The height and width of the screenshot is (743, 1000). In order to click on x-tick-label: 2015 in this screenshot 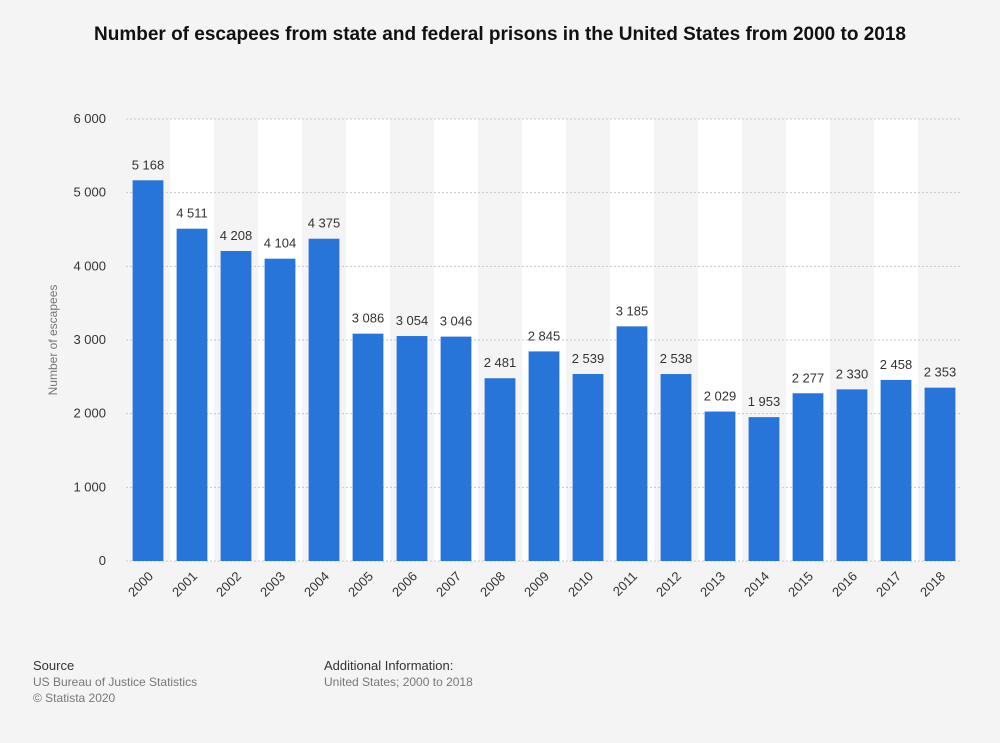, I will do `click(800, 584)`.